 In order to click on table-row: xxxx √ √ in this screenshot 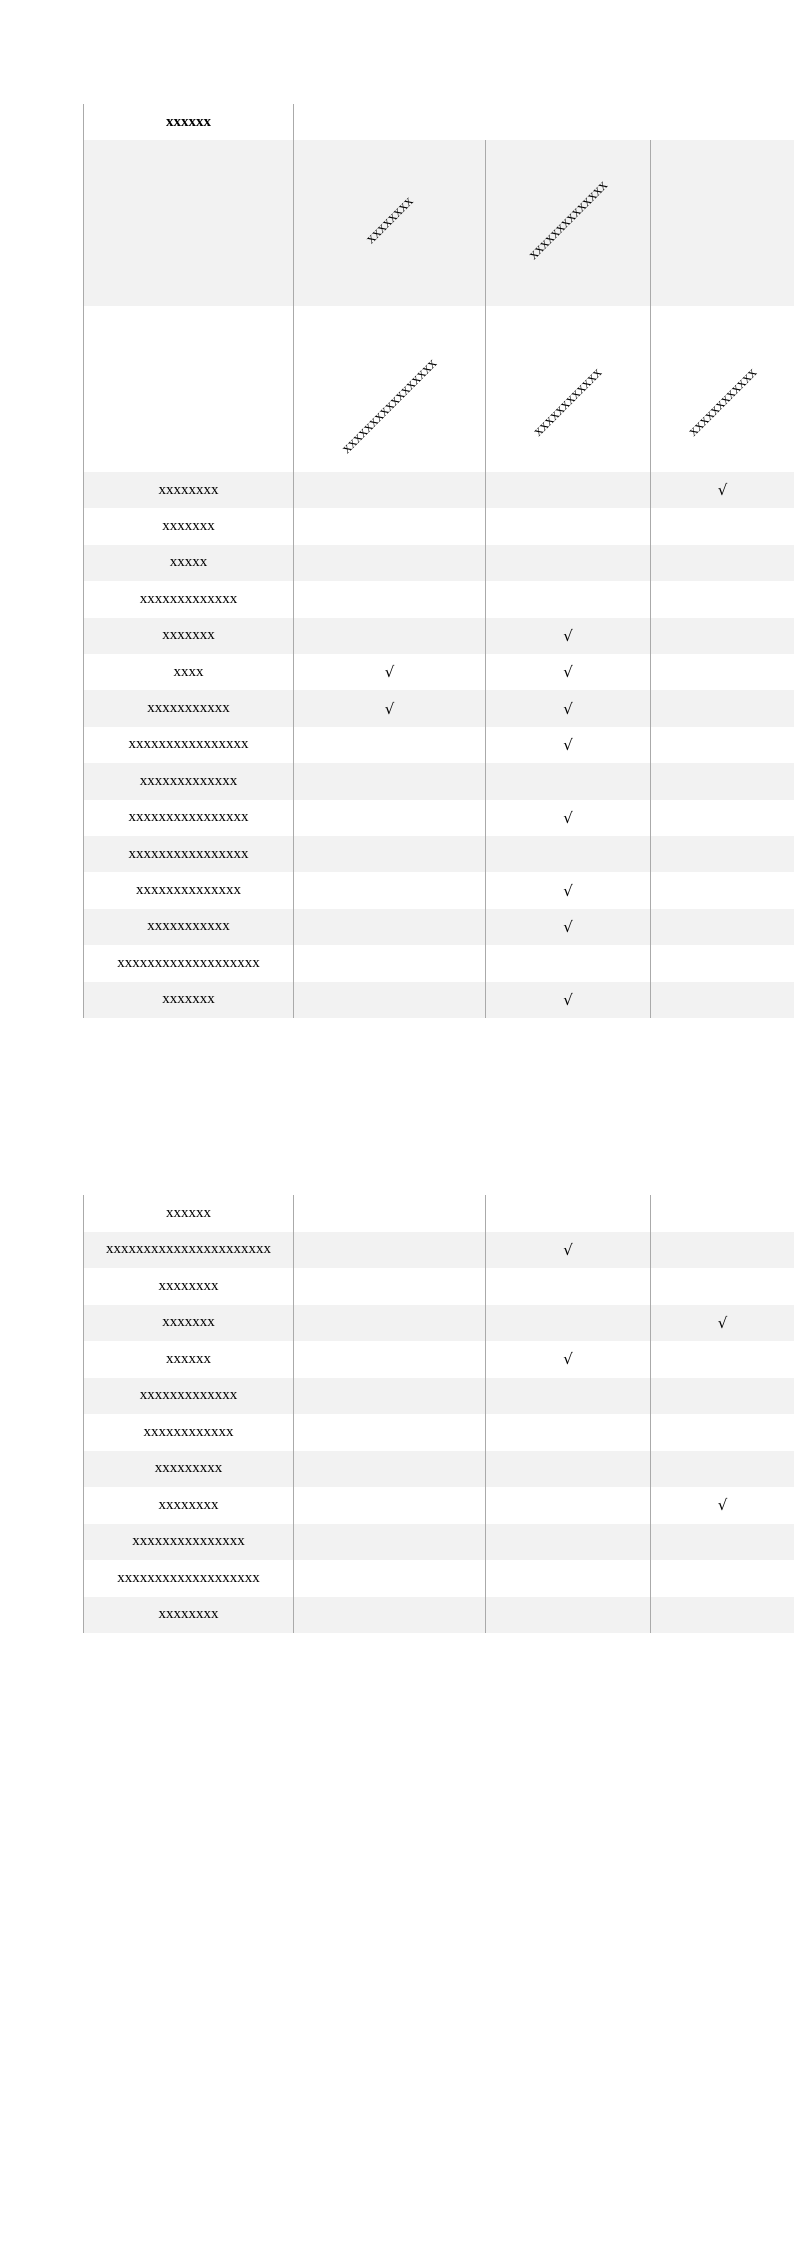, I will do `click(438, 672)`.